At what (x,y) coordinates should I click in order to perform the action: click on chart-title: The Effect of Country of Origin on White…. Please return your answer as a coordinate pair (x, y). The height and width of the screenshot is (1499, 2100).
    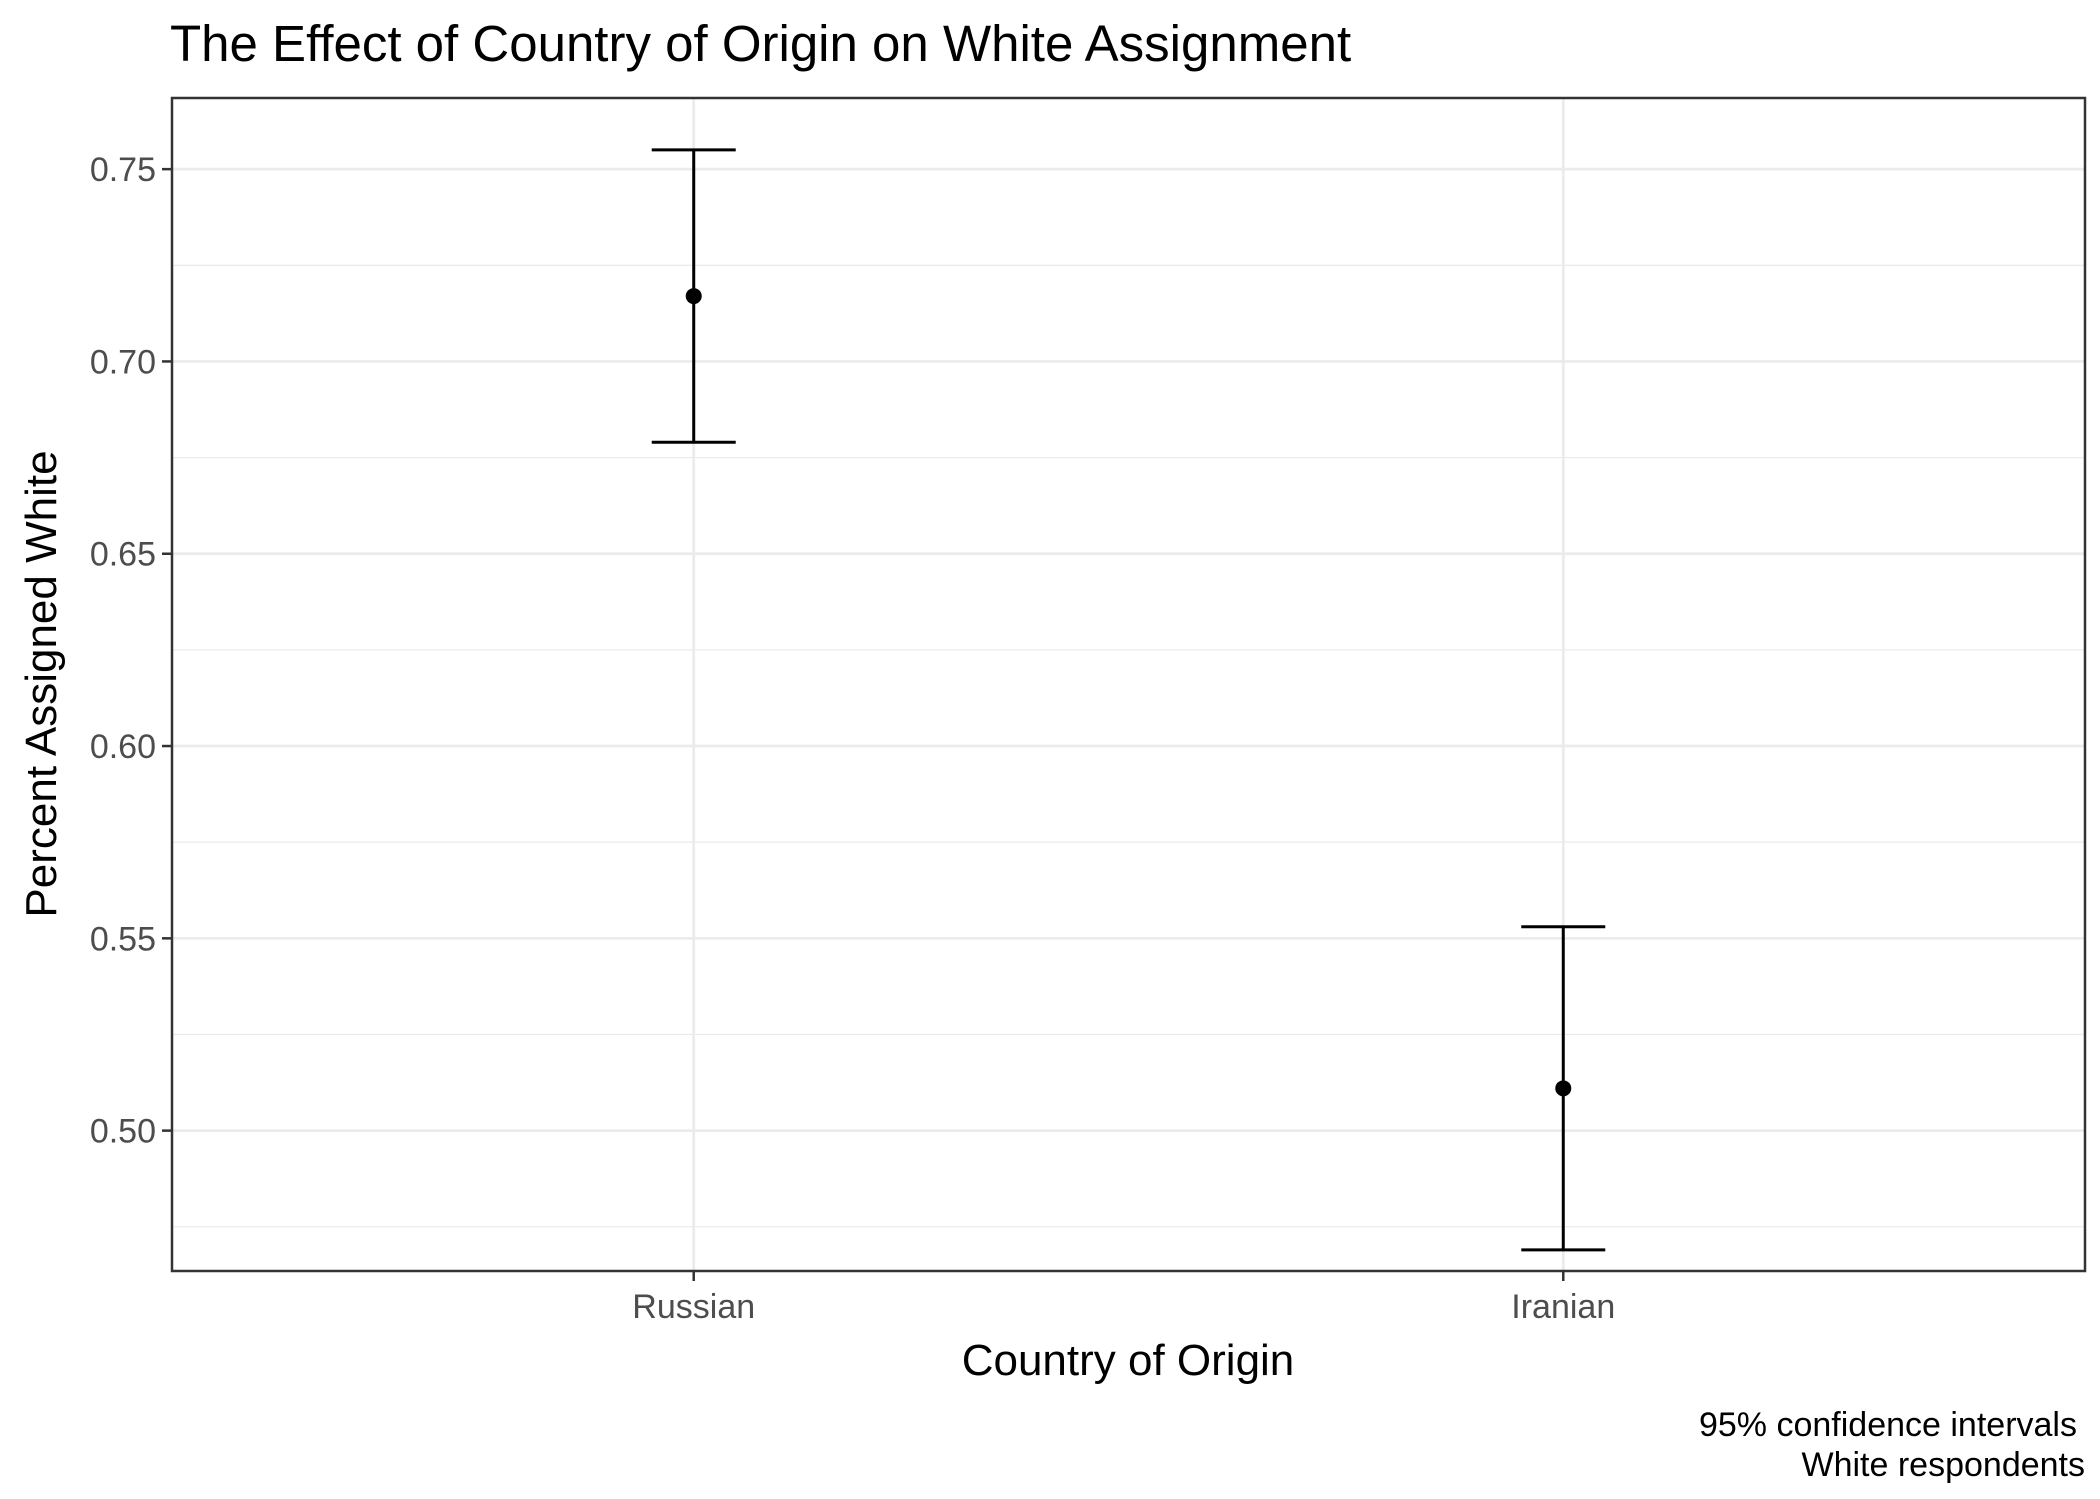
    Looking at the image, I should click on (760, 43).